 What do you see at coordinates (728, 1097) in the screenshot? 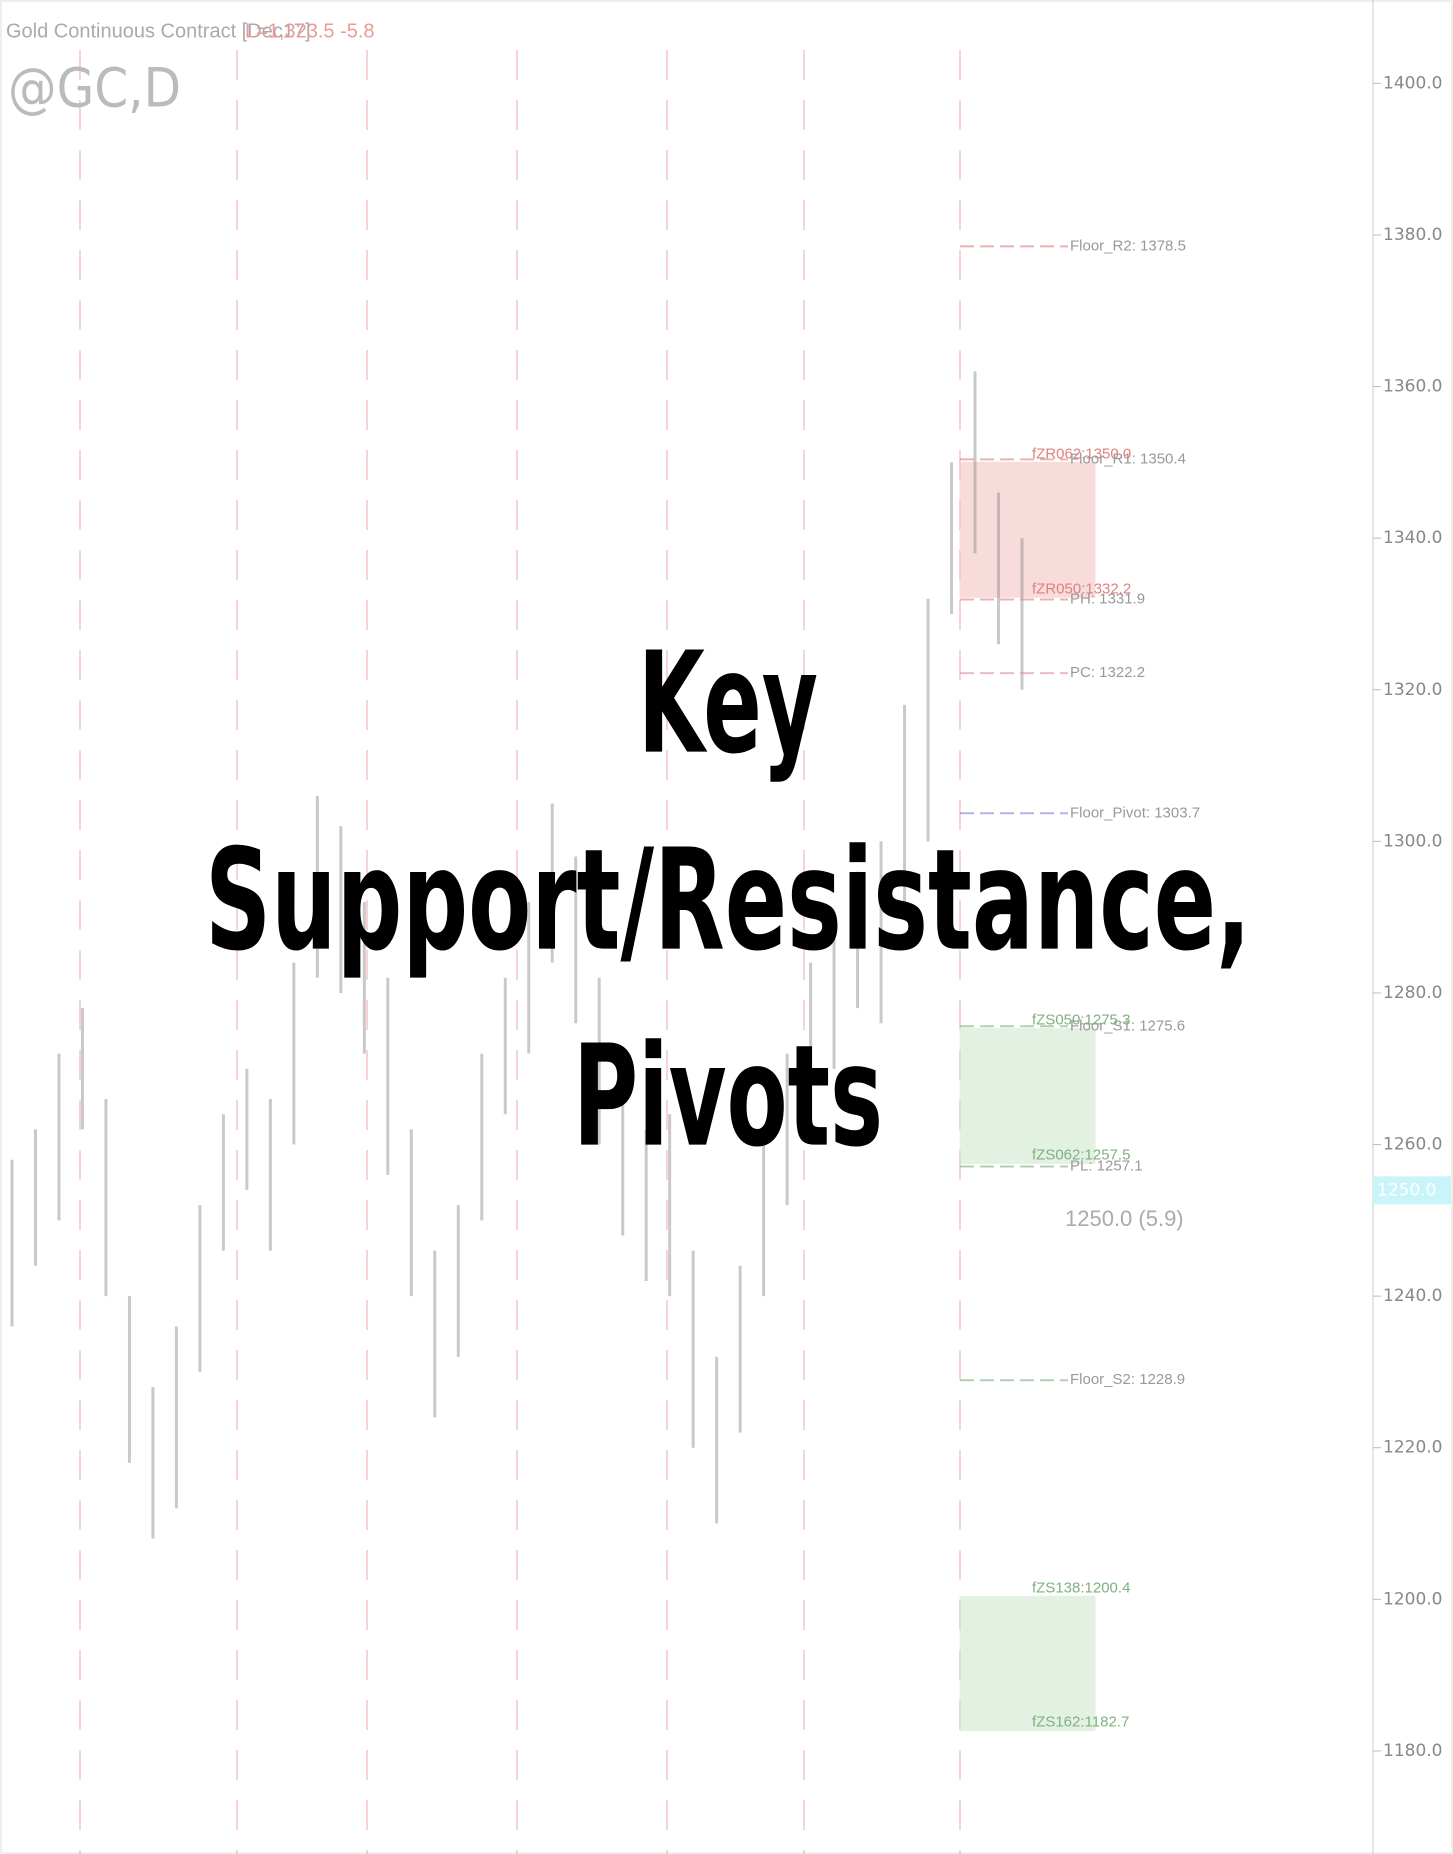
I see `title-line: Pivots` at bounding box center [728, 1097].